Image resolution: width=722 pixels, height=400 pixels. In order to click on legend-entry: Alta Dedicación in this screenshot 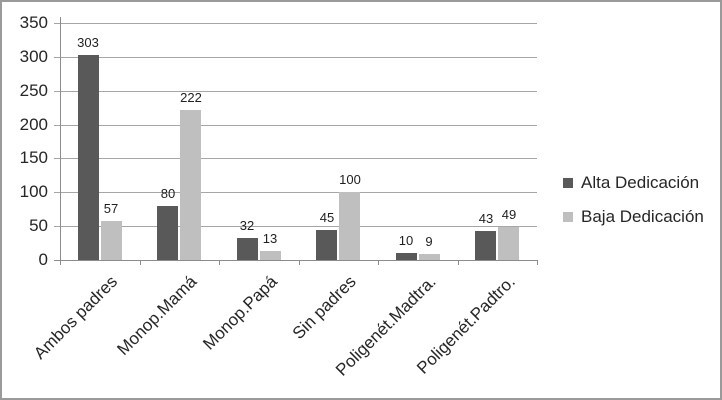, I will do `click(633, 183)`.